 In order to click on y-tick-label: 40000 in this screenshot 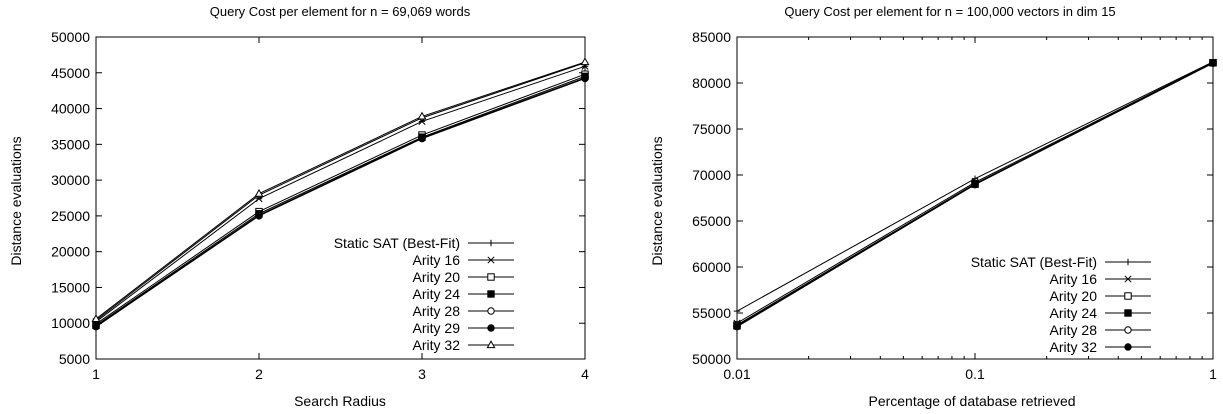, I will do `click(70, 109)`.